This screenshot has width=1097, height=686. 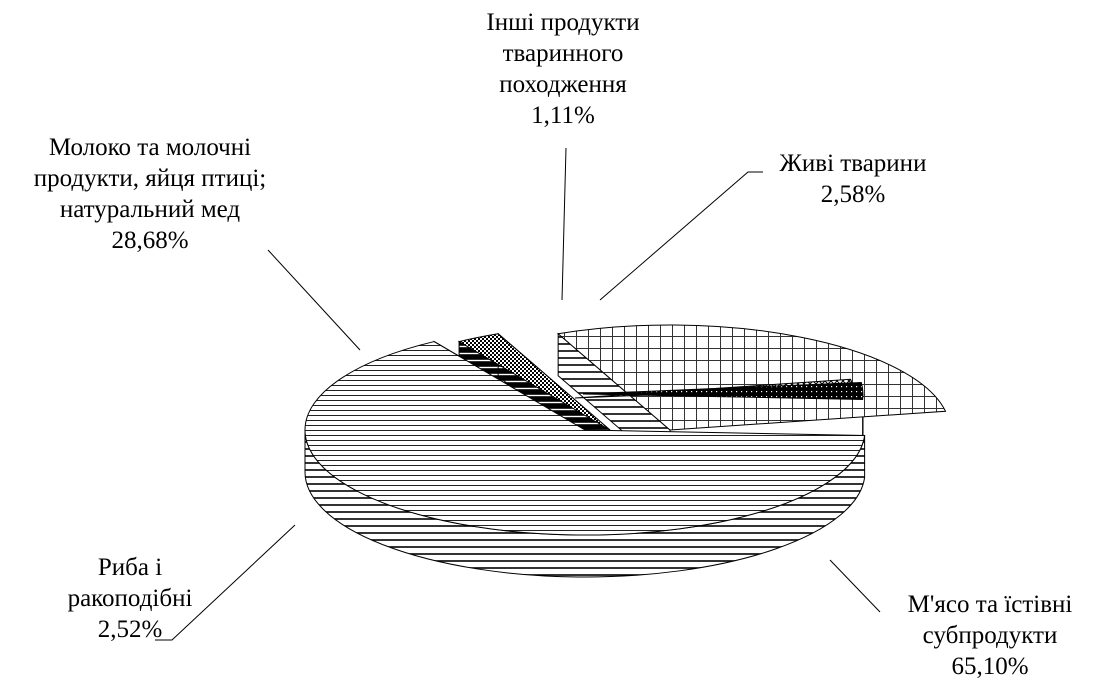 I want to click on slice-name-label: тваринного, so click(x=563, y=53).